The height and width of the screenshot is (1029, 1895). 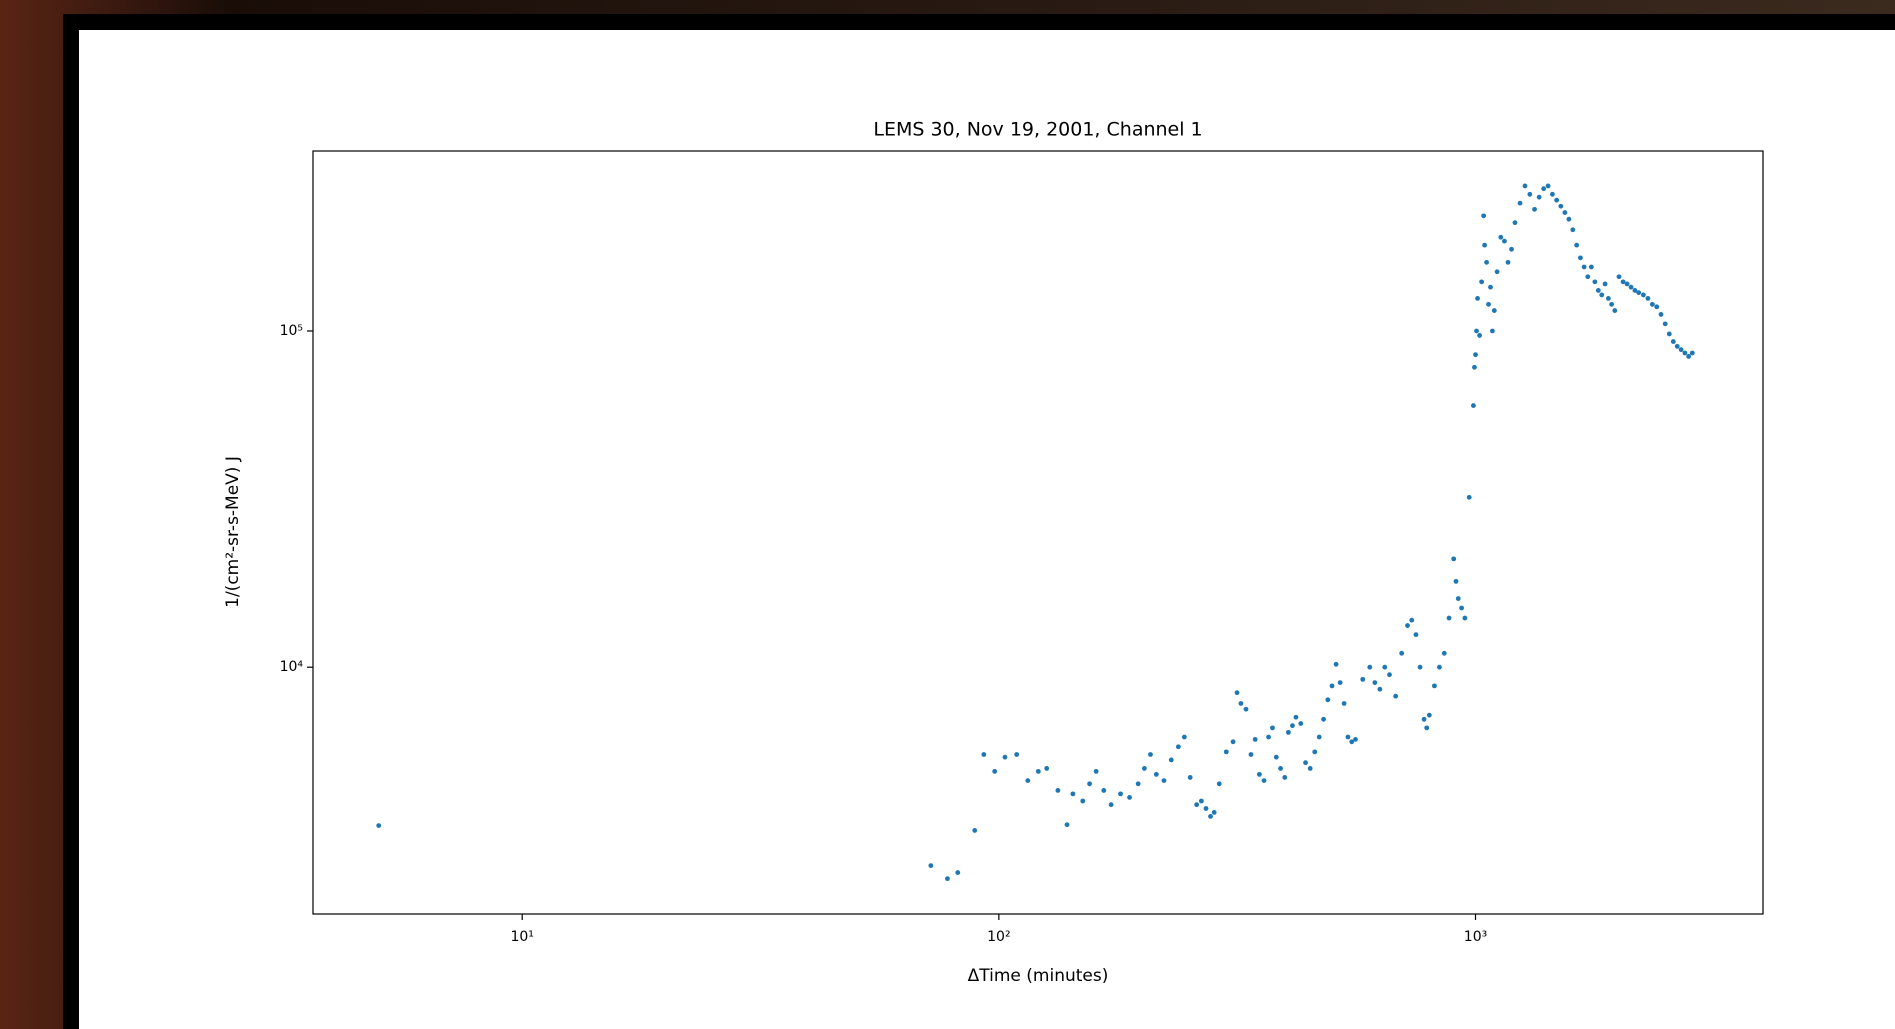 What do you see at coordinates (292, 667) in the screenshot?
I see `y-tick-label: 10⁴` at bounding box center [292, 667].